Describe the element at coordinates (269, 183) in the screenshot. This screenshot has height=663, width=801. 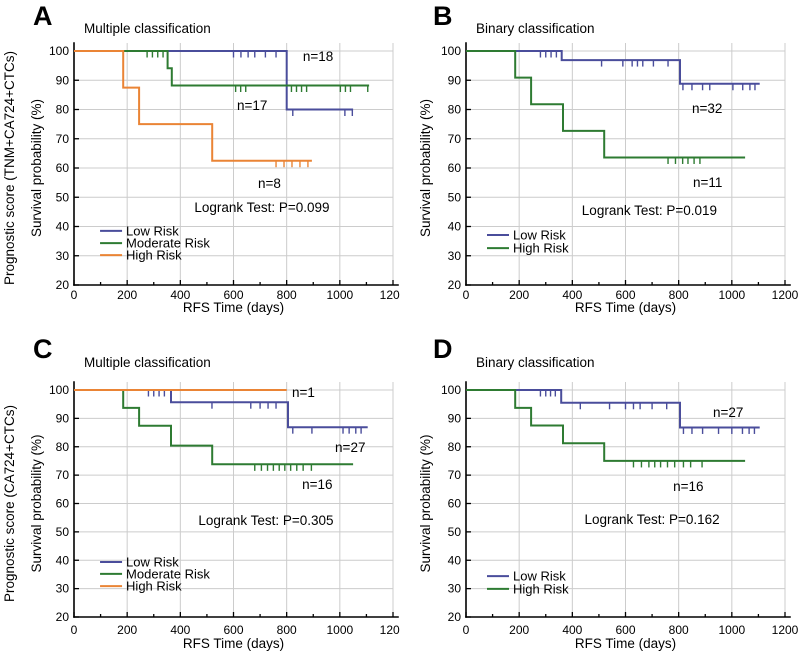
I see `n-label: n=8` at that location.